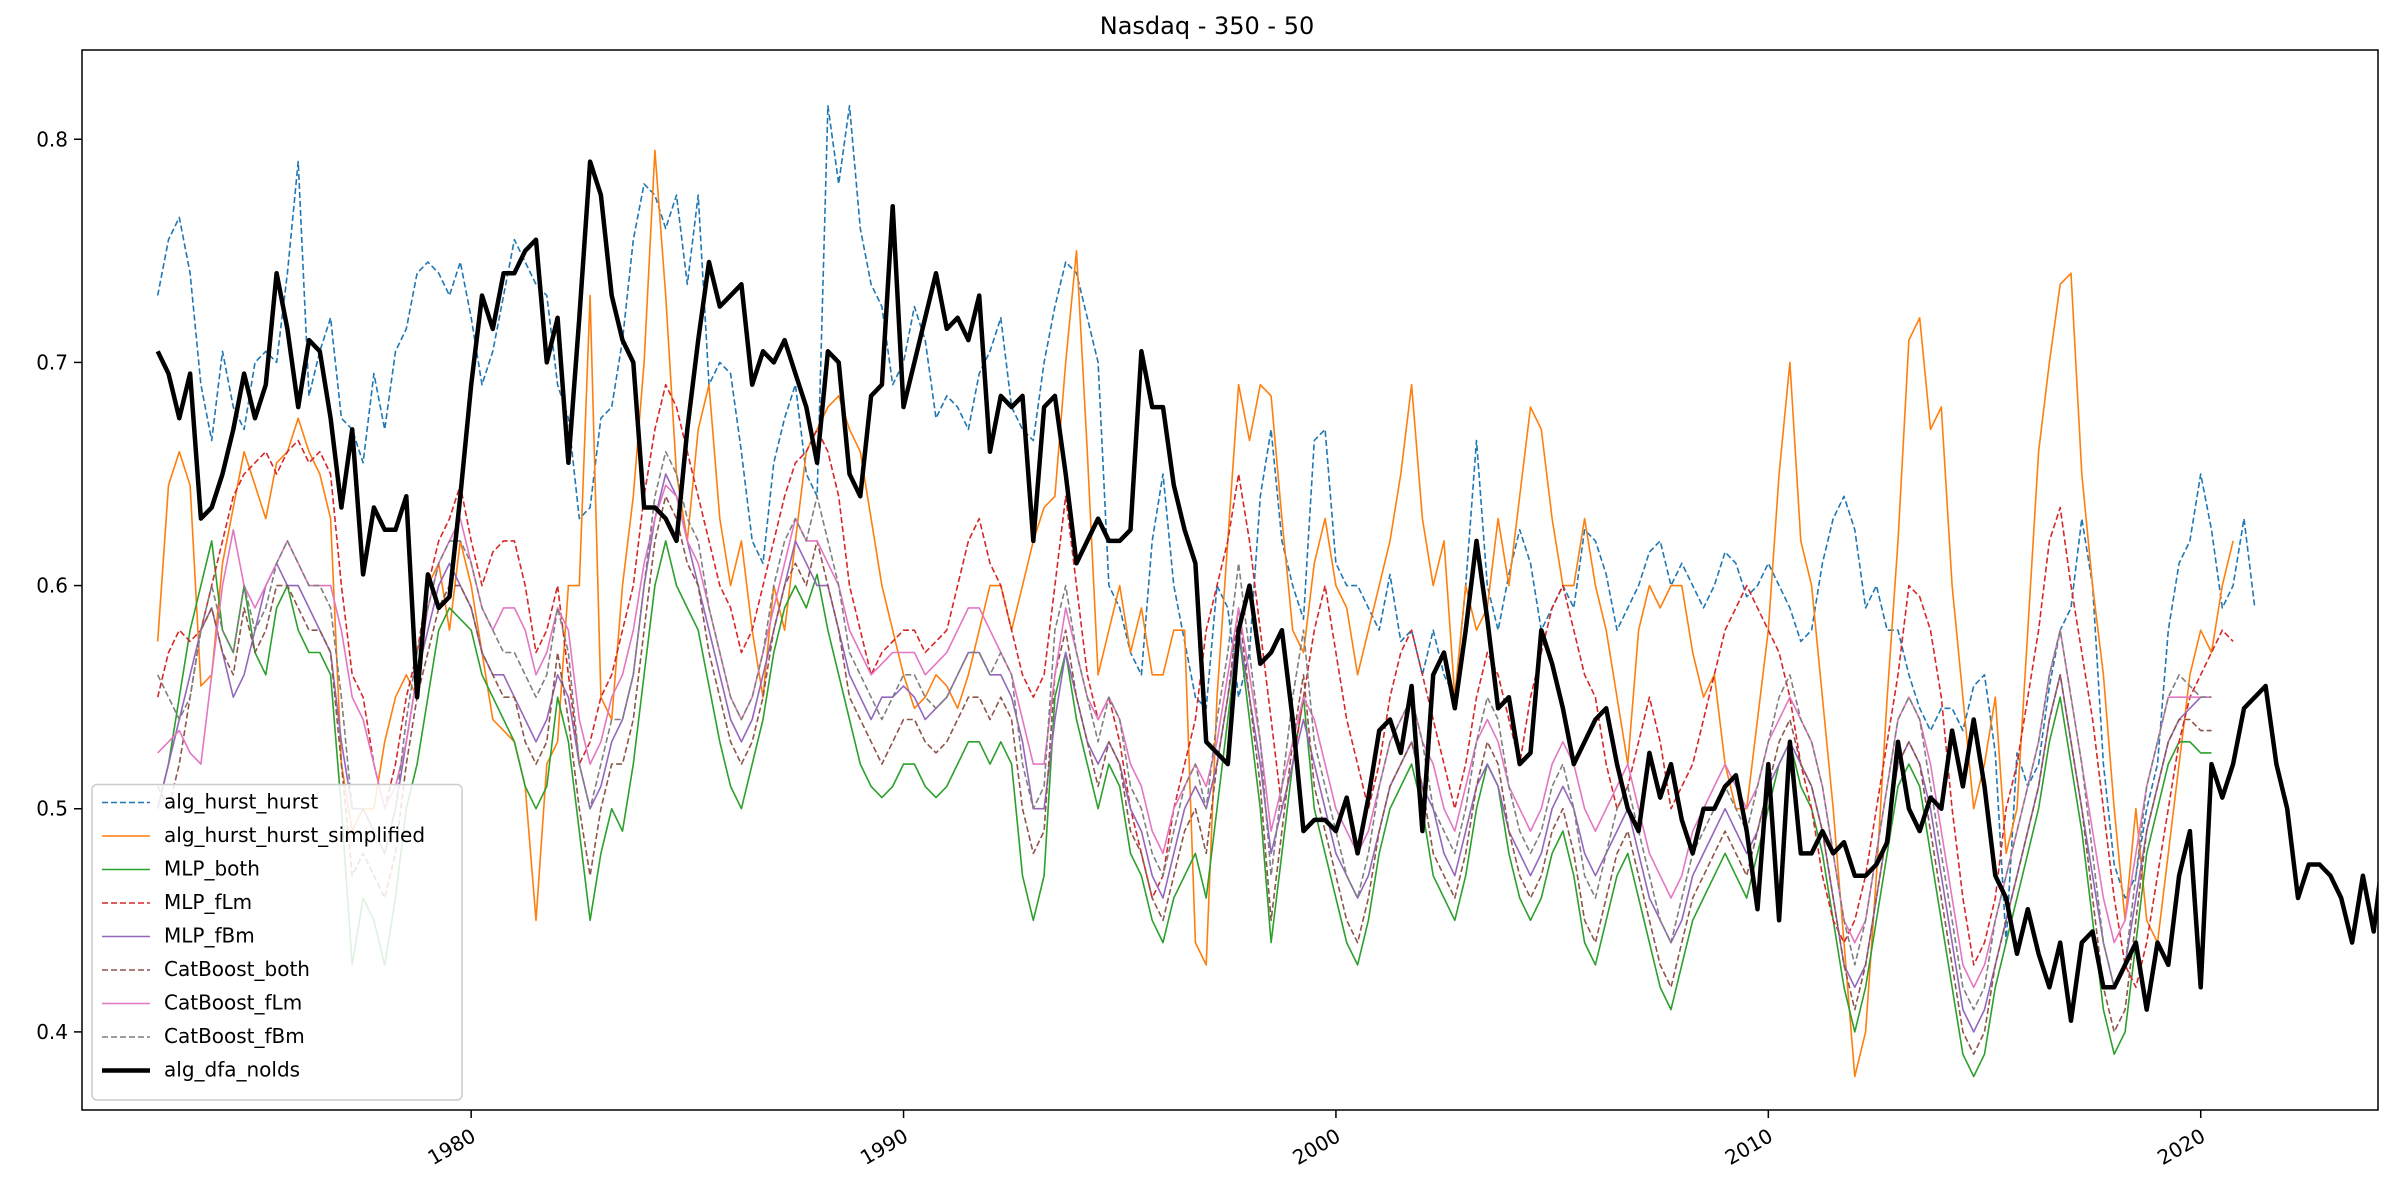  I want to click on y-axis: 0.4 0.5 0.6 0.7 0.8, so click(59, 585).